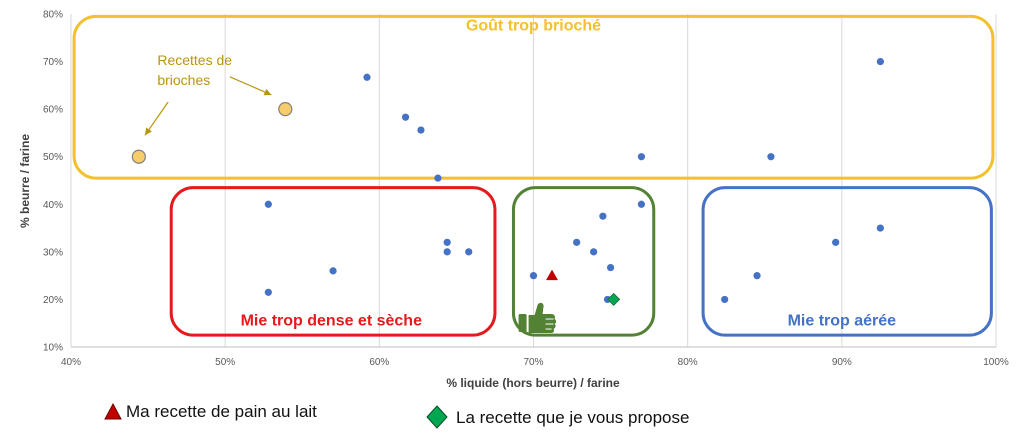  I want to click on legend-label: La recette que je vous propose, so click(572, 417).